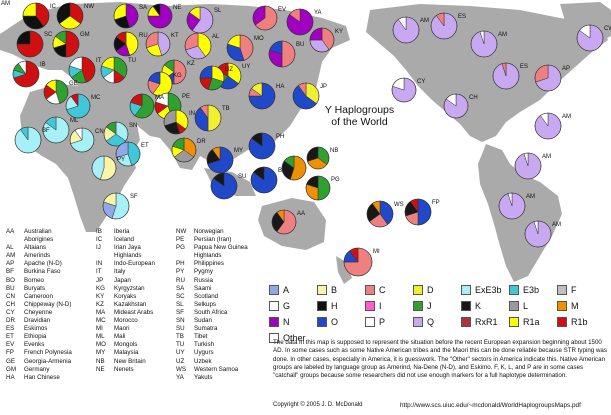  Describe the element at coordinates (206, 329) in the screenshot. I see `abbreviation-name: Sumatra` at that location.